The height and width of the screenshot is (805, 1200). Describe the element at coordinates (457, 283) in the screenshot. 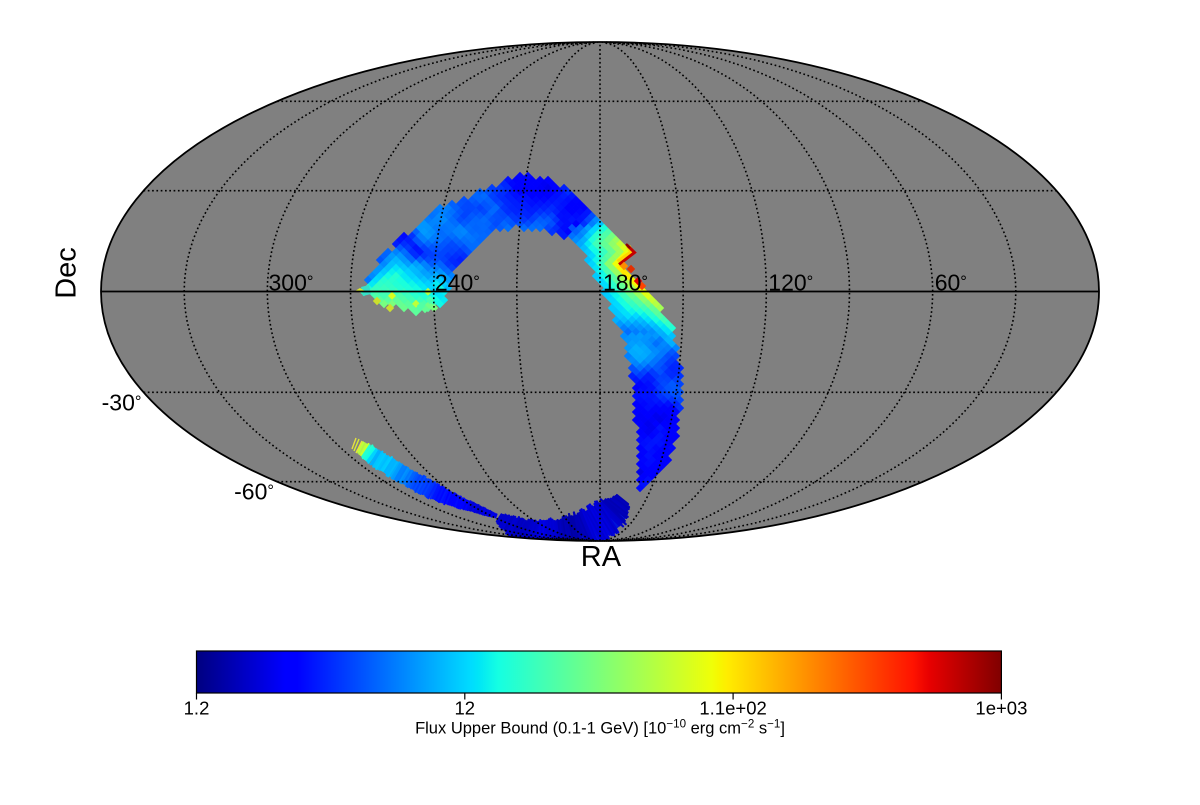

I see `svg-text: 240°` at that location.